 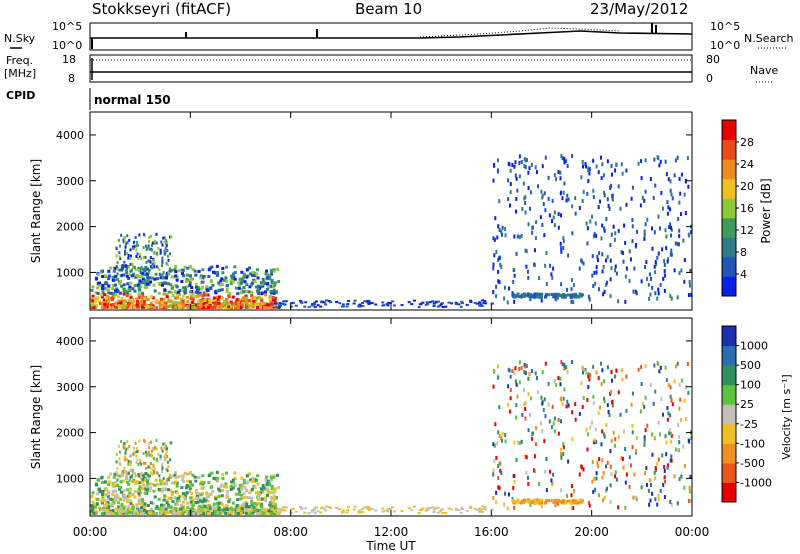 What do you see at coordinates (161, 9) in the screenshot?
I see `station-title: Stokkseyri (fitACF)` at bounding box center [161, 9].